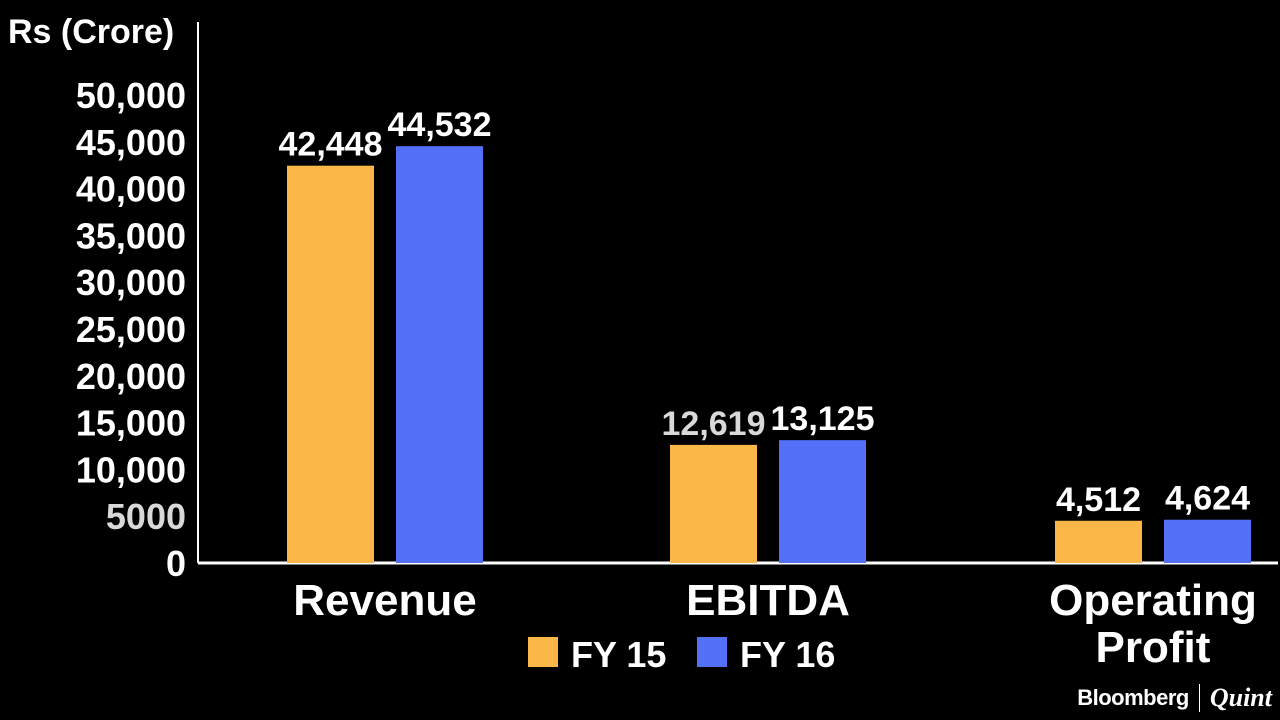 The width and height of the screenshot is (1280, 720). What do you see at coordinates (131, 423) in the screenshot?
I see `y-tick-label: 15,000` at bounding box center [131, 423].